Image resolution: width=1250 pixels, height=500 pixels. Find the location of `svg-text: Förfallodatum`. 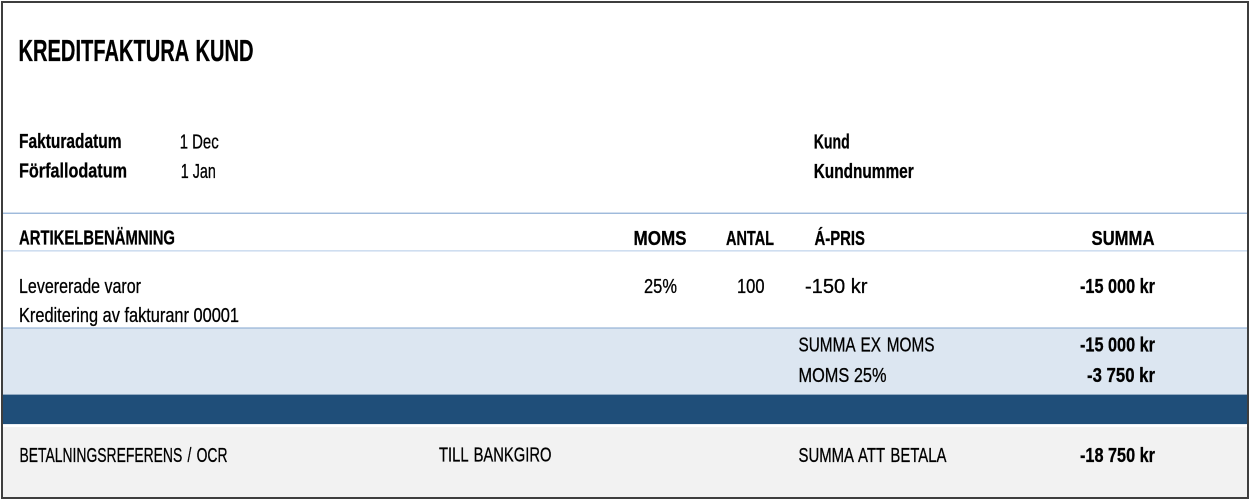

svg-text: Förfallodatum is located at coordinates (73, 172).